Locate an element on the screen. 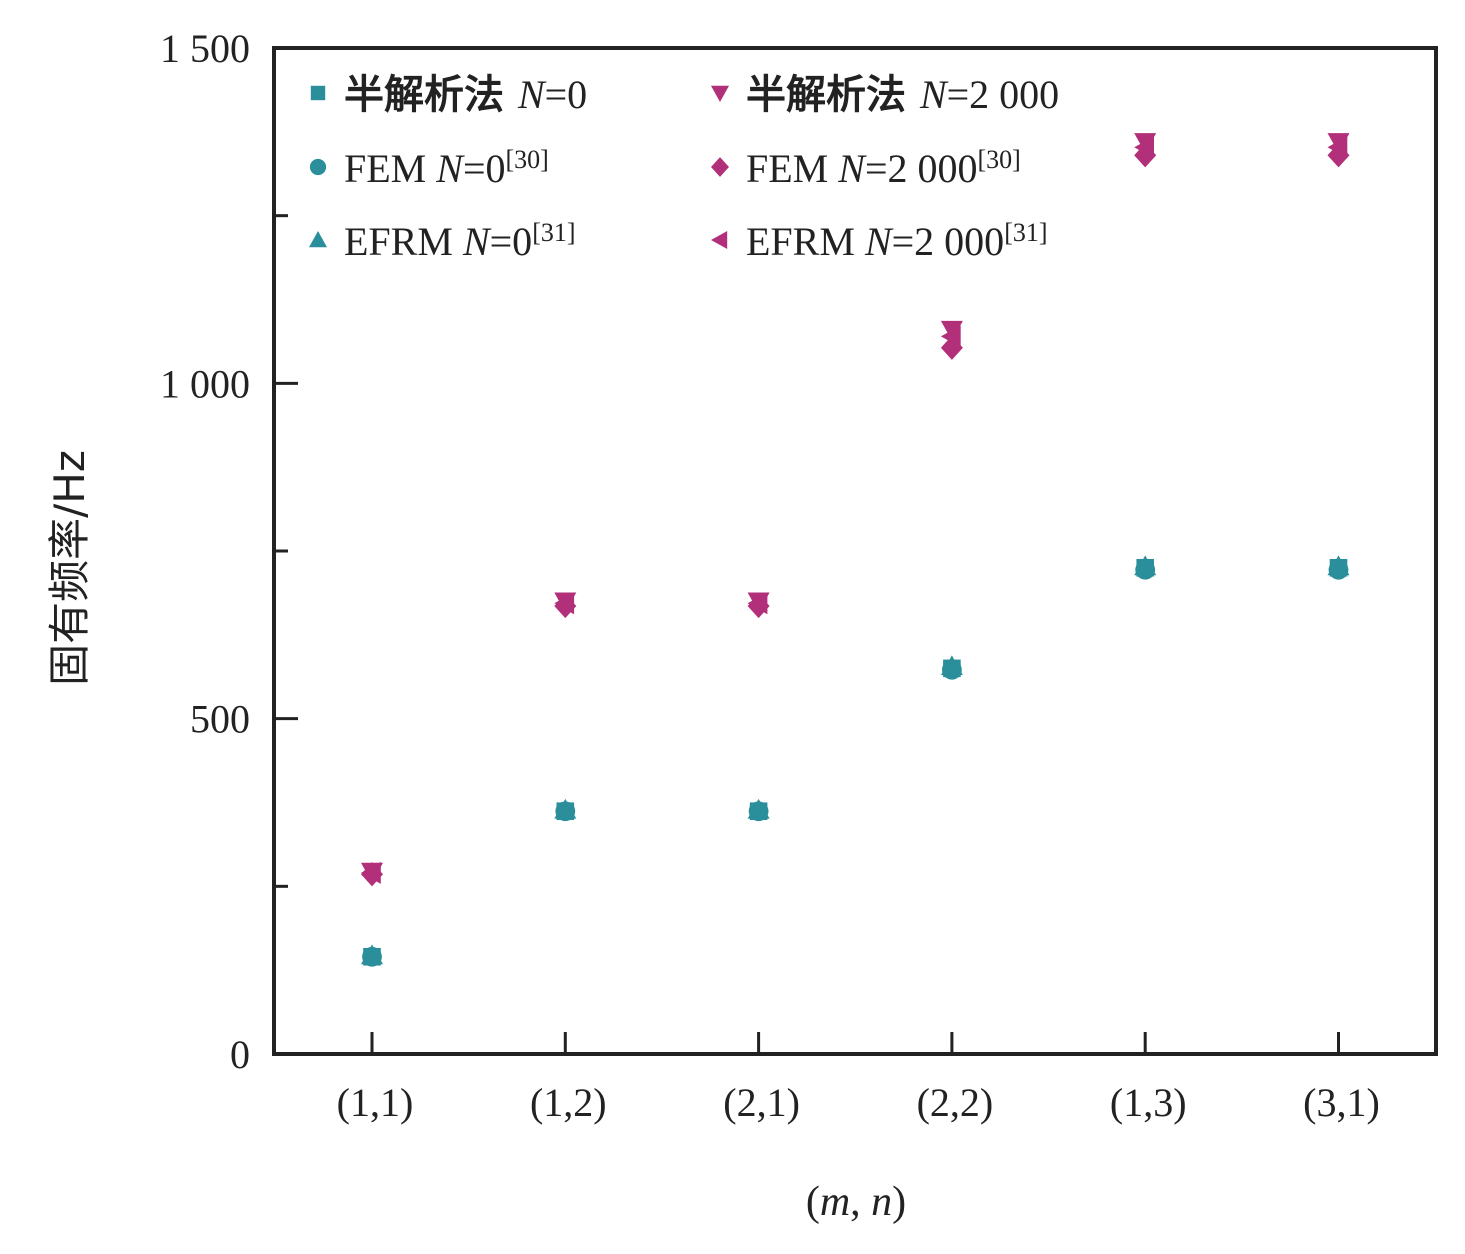  y-axis: 0 500 1 000 1 500 is located at coordinates (229, 551).